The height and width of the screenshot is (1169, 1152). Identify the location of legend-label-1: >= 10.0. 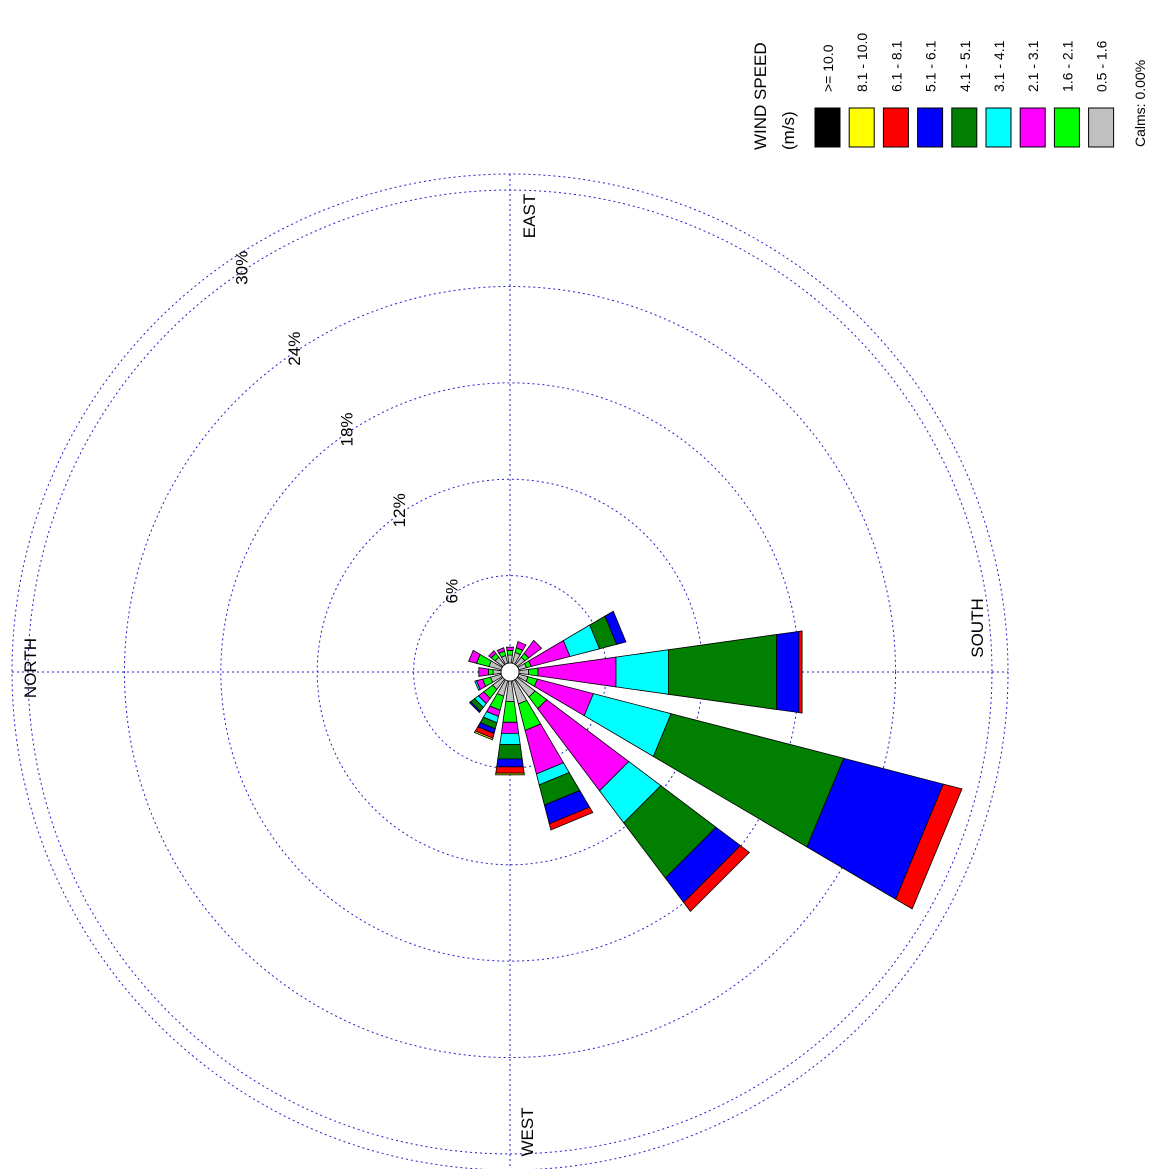
(828, 68).